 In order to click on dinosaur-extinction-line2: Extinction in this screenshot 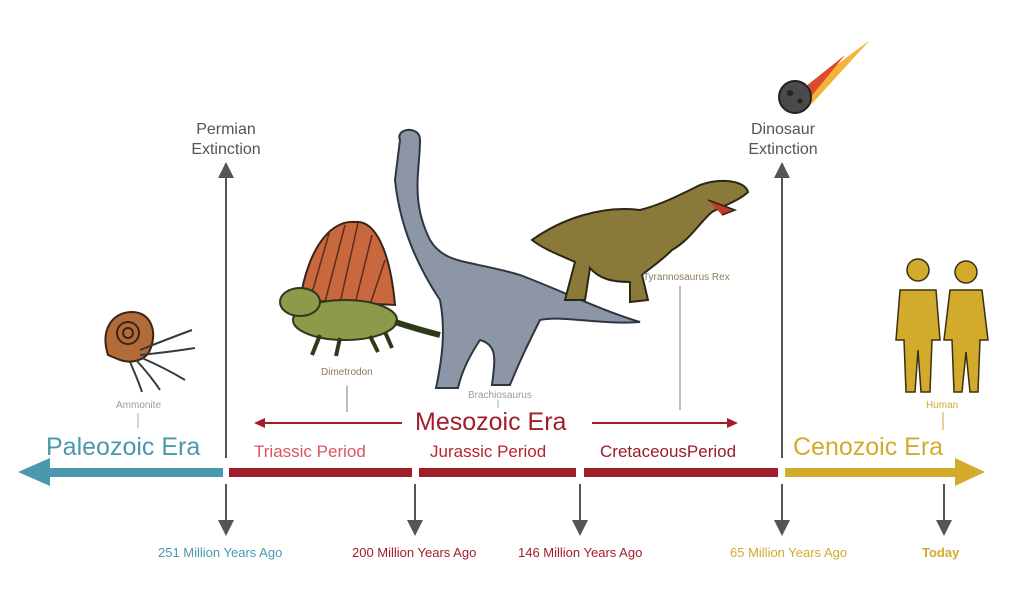, I will do `click(783, 149)`.